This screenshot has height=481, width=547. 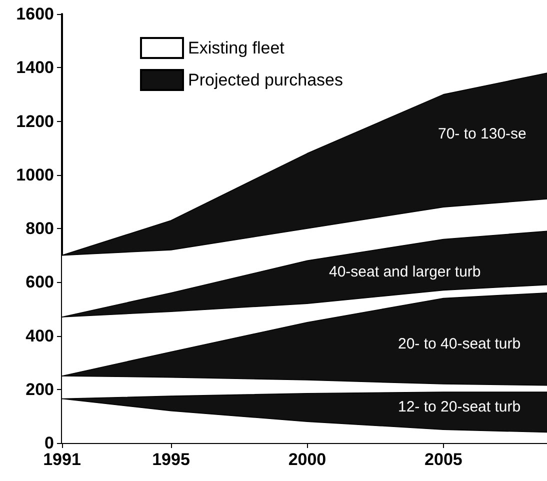 What do you see at coordinates (443, 459) in the screenshot?
I see `x-tick-label: 2005` at bounding box center [443, 459].